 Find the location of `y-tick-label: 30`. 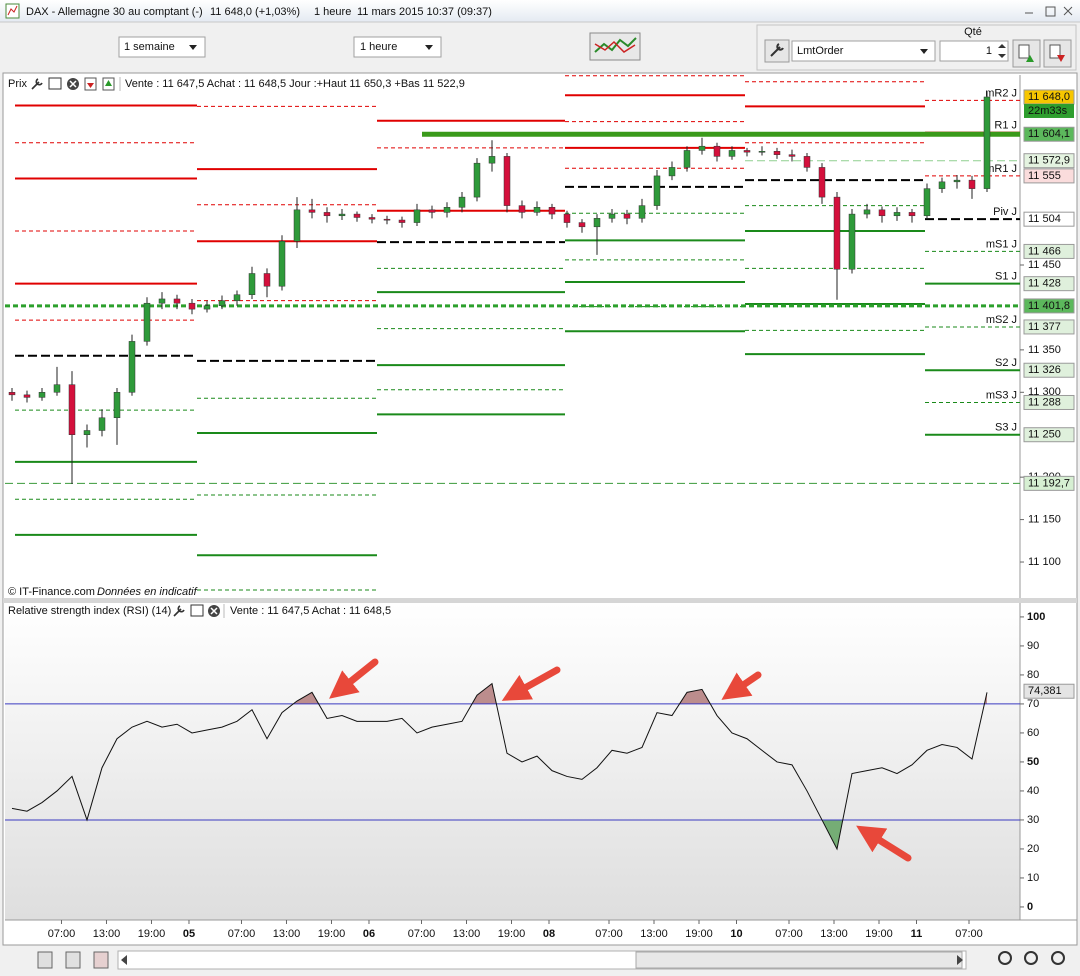

y-tick-label: 30 is located at coordinates (1033, 820).